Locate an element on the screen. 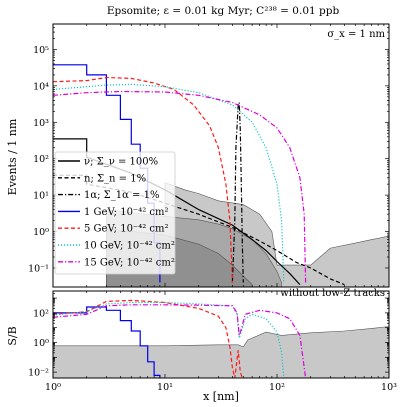  legend-box is located at coordinates (115, 213).